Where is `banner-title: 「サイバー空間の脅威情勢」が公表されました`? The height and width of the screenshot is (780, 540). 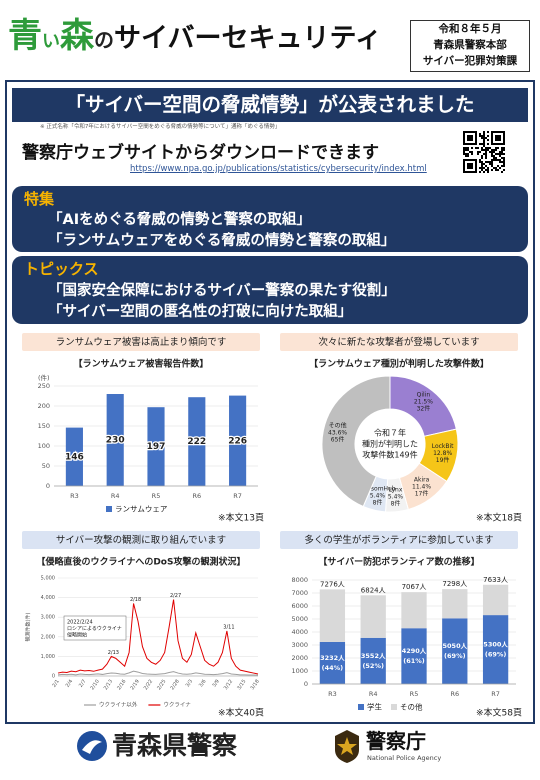
banner-title: 「サイバー空間の脅威情勢」が公表されました is located at coordinates (270, 105).